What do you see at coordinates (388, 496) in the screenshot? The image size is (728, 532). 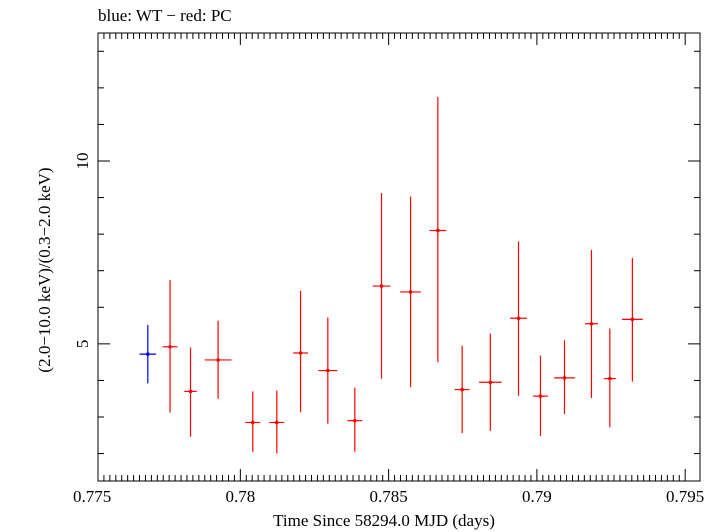 I see `x-tick-label: 0.785` at bounding box center [388, 496].